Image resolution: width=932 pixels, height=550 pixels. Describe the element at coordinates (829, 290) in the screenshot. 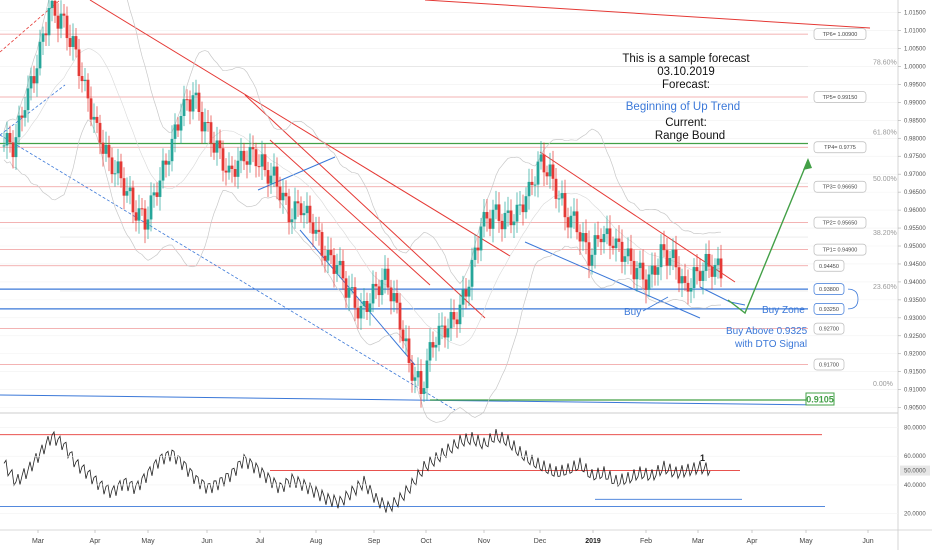

I see `level-label: 0.93800` at that location.